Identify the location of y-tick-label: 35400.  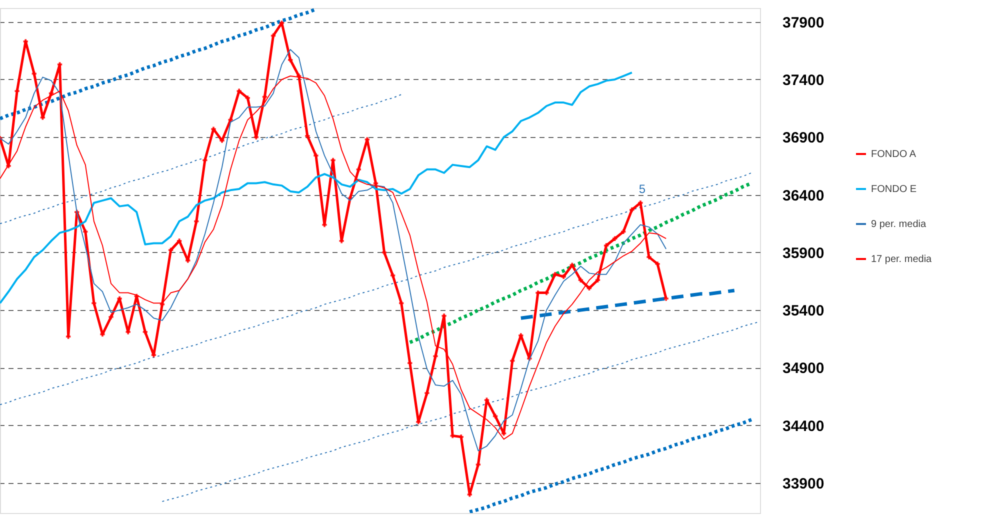
(803, 311).